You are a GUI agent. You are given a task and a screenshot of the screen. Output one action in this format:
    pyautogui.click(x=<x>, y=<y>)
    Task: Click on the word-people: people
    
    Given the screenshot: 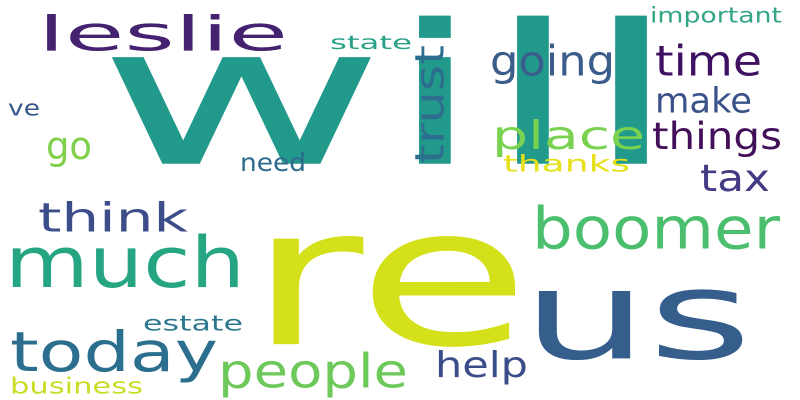 What is the action you would take?
    pyautogui.click(x=313, y=371)
    